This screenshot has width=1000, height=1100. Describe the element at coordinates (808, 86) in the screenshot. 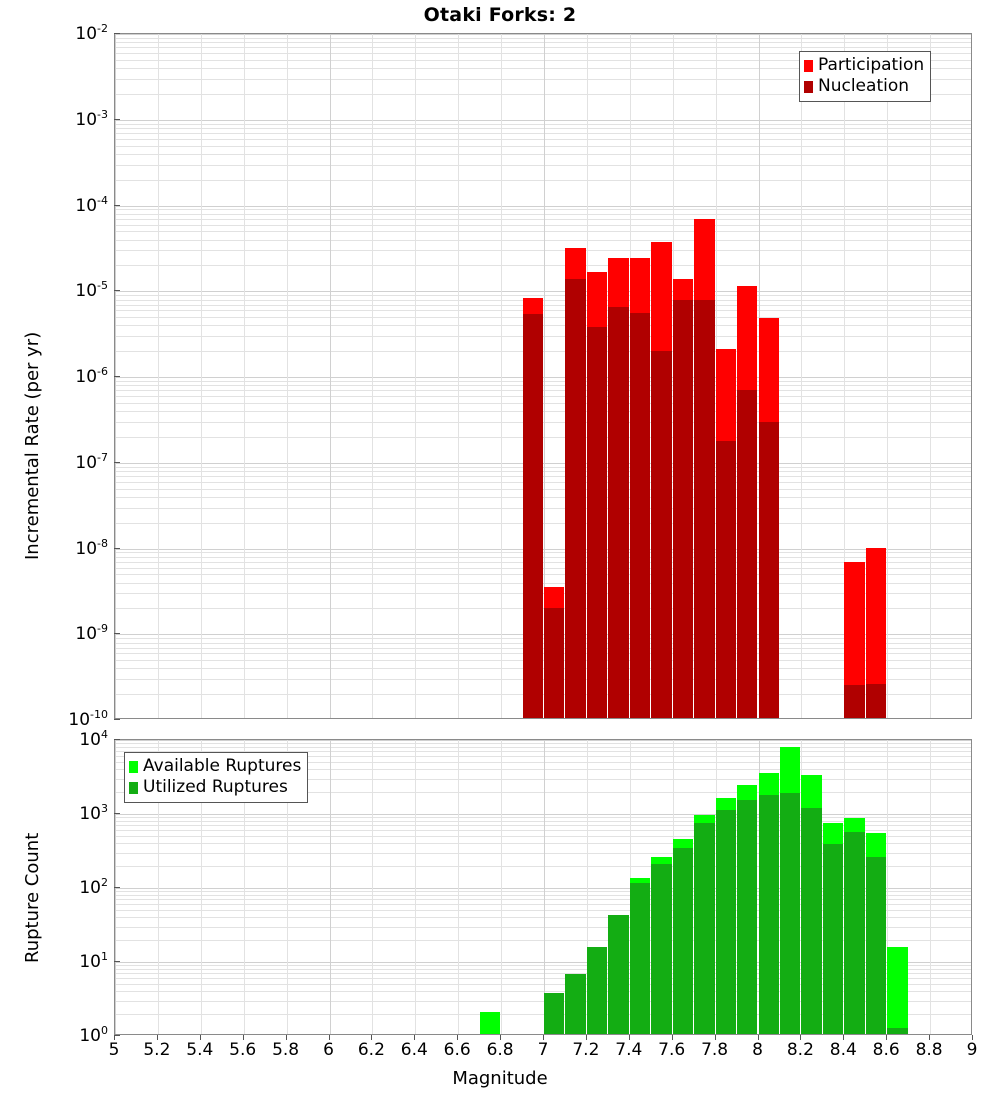

I see `nucleation-swatch` at that location.